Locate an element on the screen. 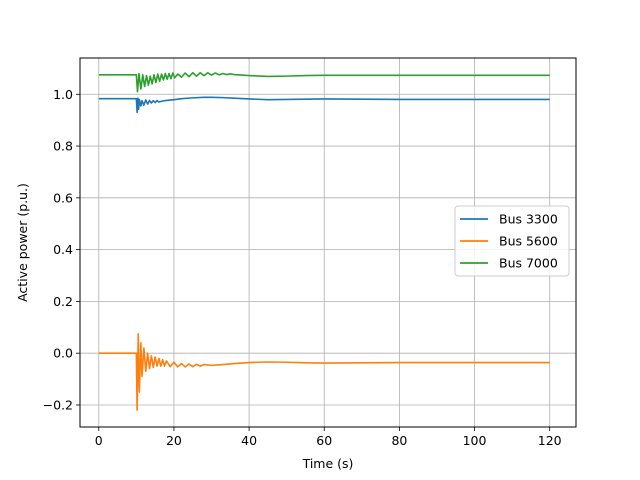  legend-entry: Bus 3300 is located at coordinates (528, 219).